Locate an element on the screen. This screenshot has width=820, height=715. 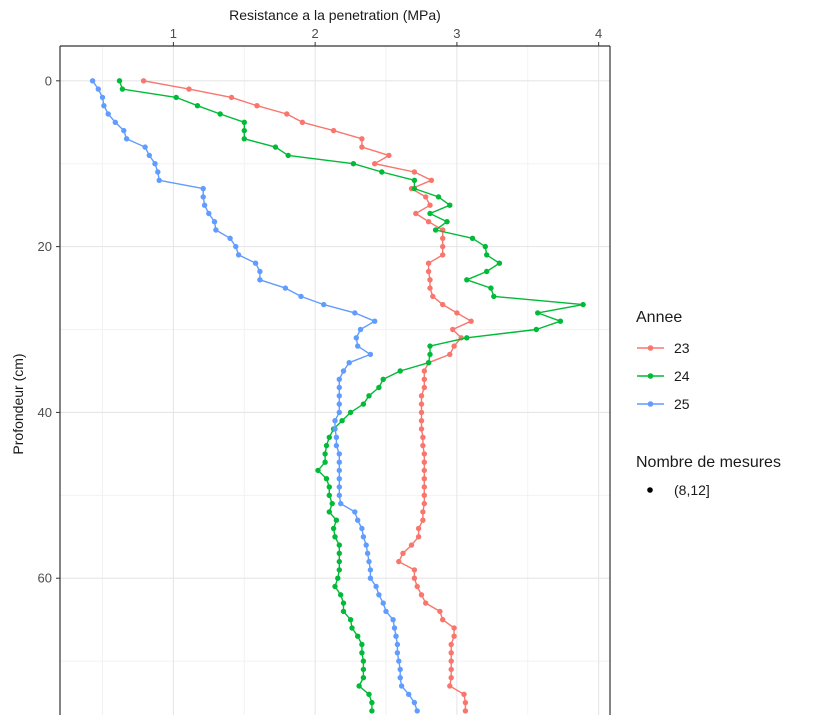
x-tick-label: 1 is located at coordinates (173, 33).